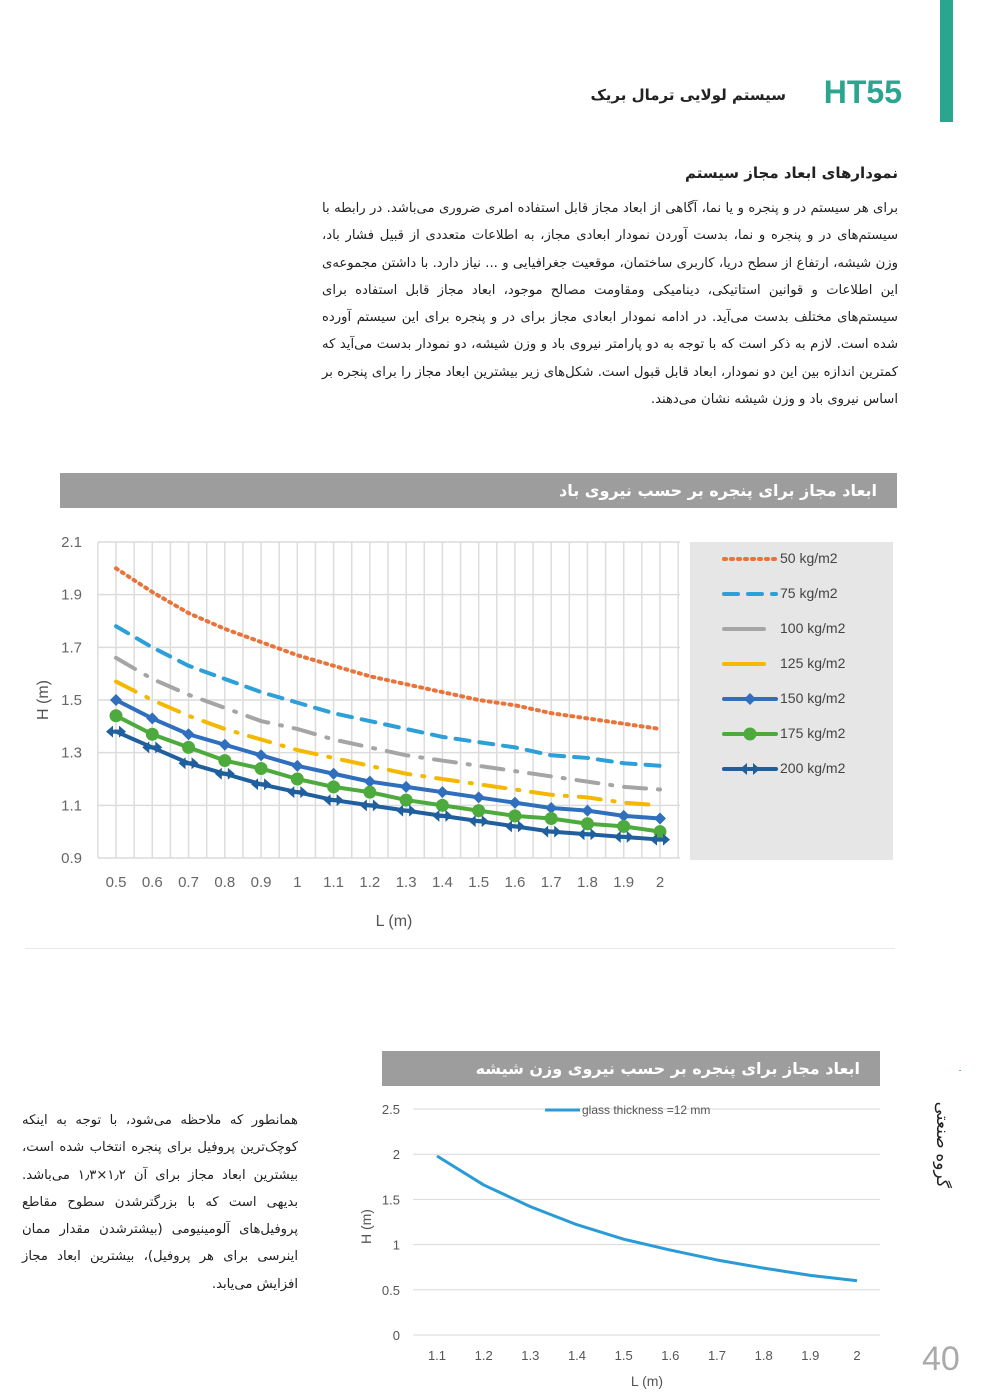  I want to click on document-title: سیستم لولایی ترمال بریک, so click(688, 95).